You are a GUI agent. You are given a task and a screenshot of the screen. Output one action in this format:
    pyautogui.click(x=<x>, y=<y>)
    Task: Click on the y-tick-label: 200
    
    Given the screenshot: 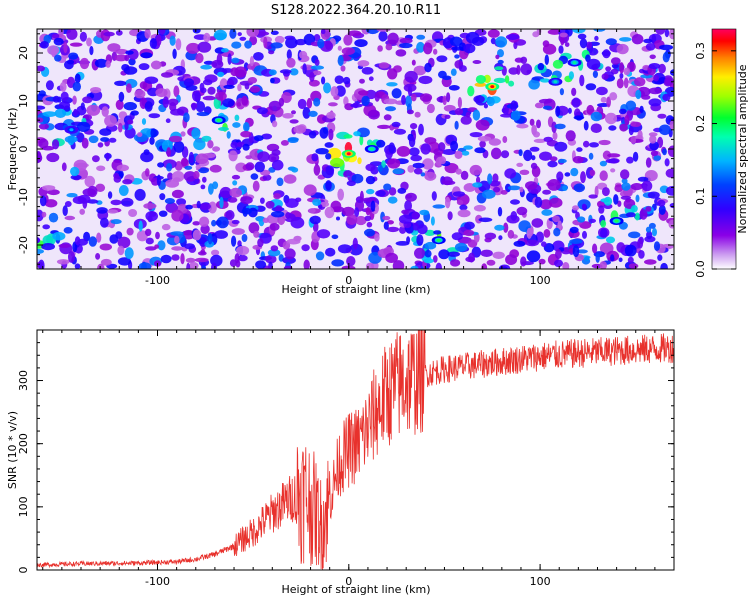 What is the action you would take?
    pyautogui.click(x=23, y=443)
    